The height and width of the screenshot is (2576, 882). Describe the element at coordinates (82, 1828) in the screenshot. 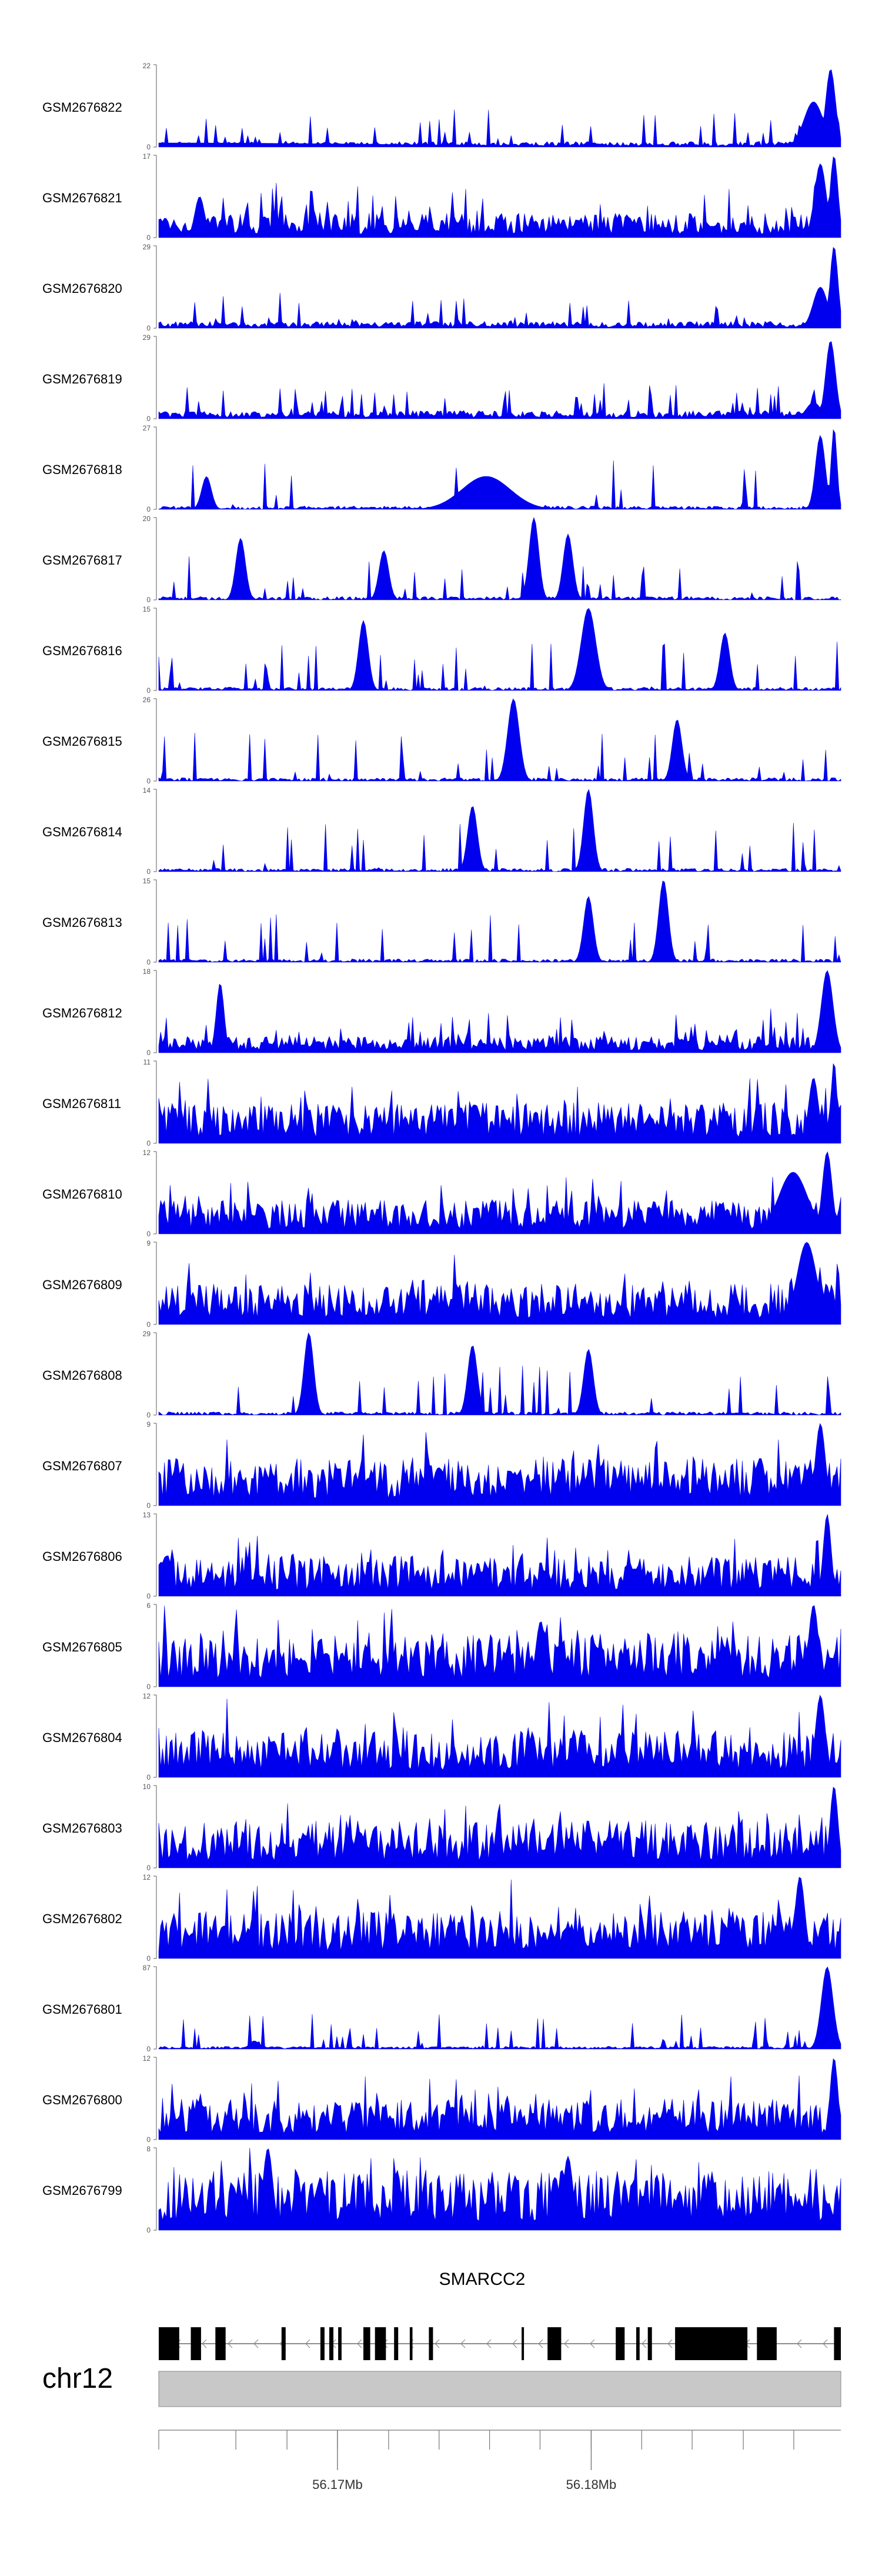

I see `track-label: GSM2676803` at that location.